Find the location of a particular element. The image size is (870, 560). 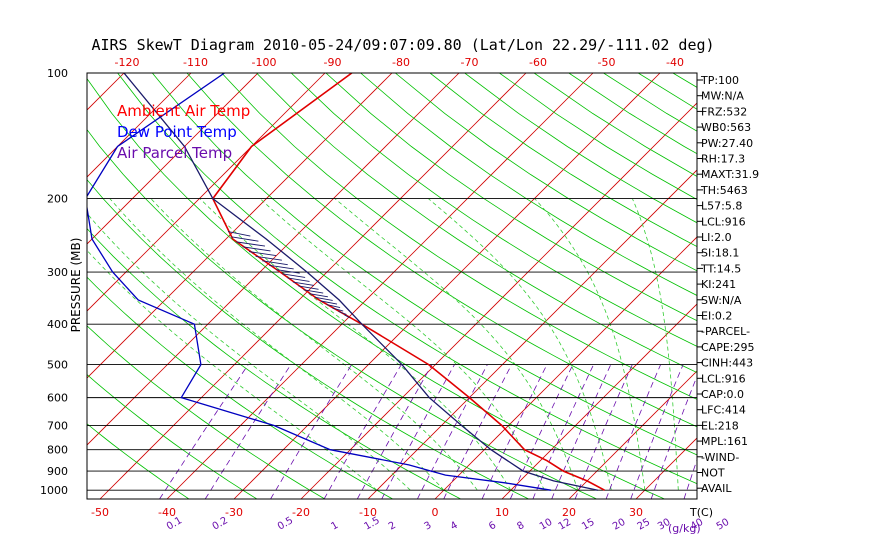

index-label: PW:27.40 is located at coordinates (727, 143).